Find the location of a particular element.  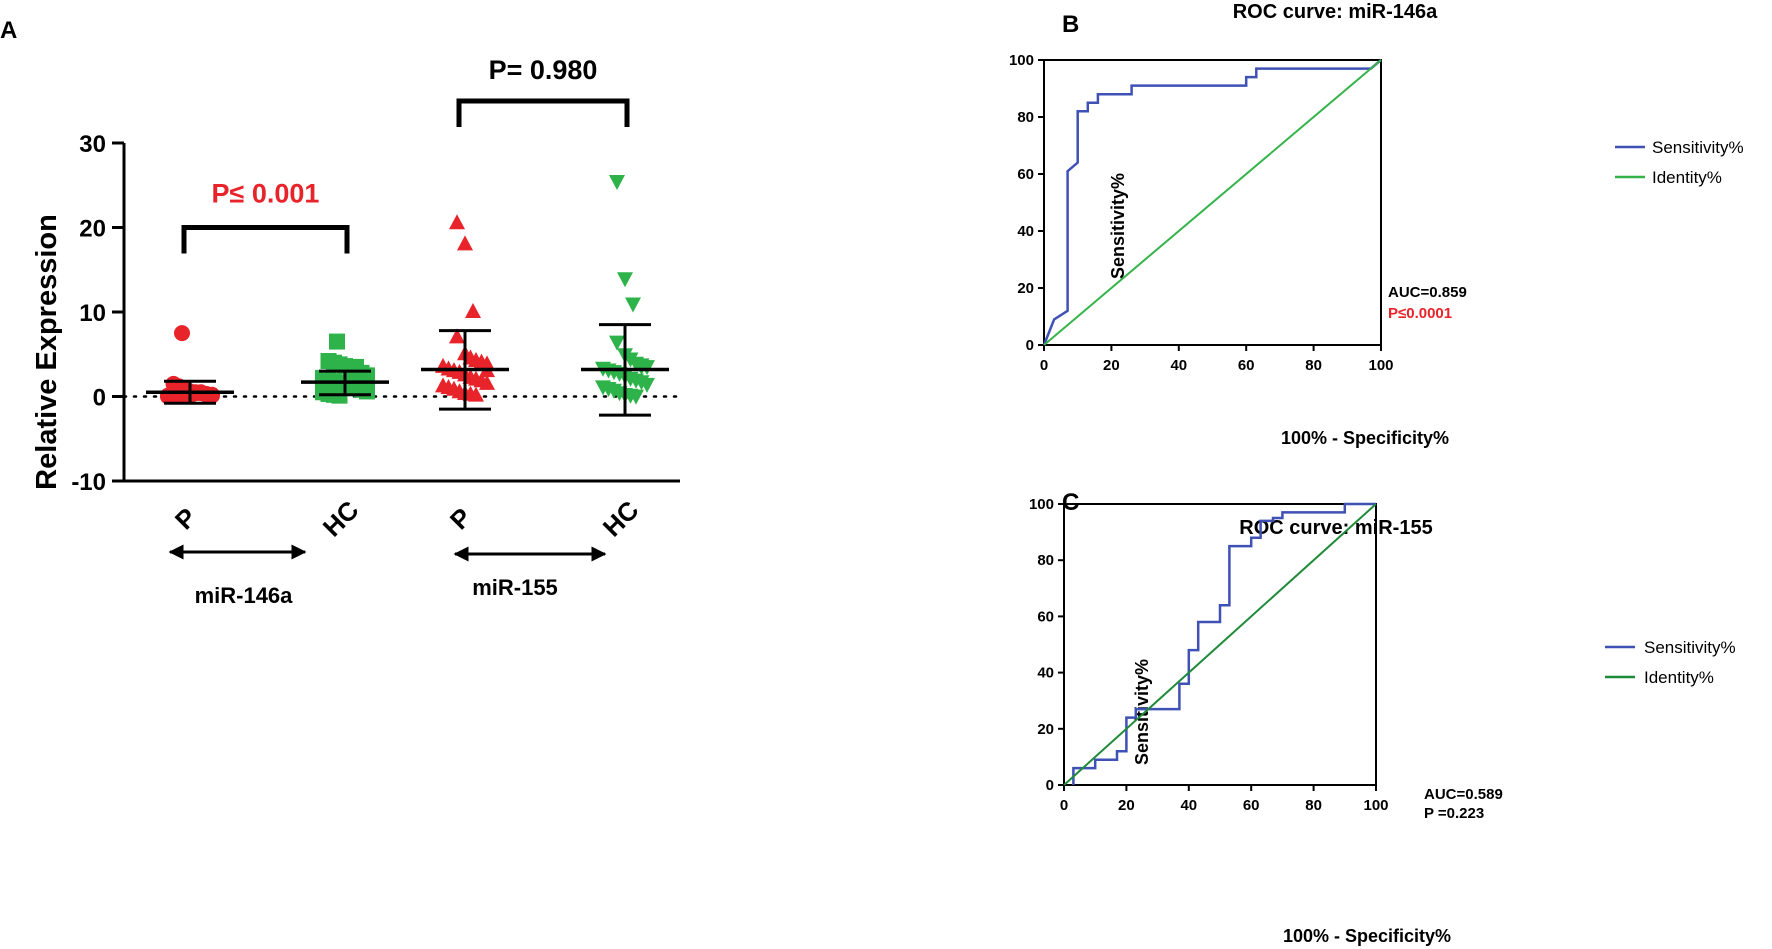

panel-a-x-labels: P HC P HC is located at coordinates (407, 519).